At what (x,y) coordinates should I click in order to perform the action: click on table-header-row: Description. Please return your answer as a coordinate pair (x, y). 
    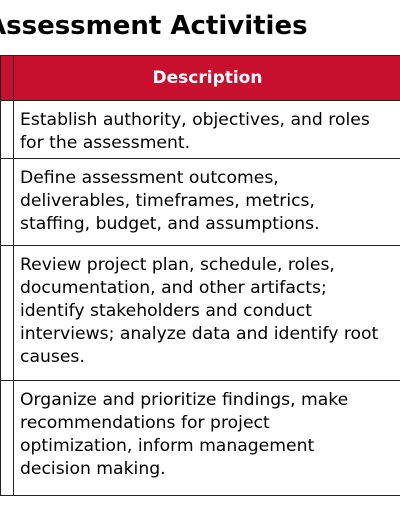
    Looking at the image, I should click on (200, 78).